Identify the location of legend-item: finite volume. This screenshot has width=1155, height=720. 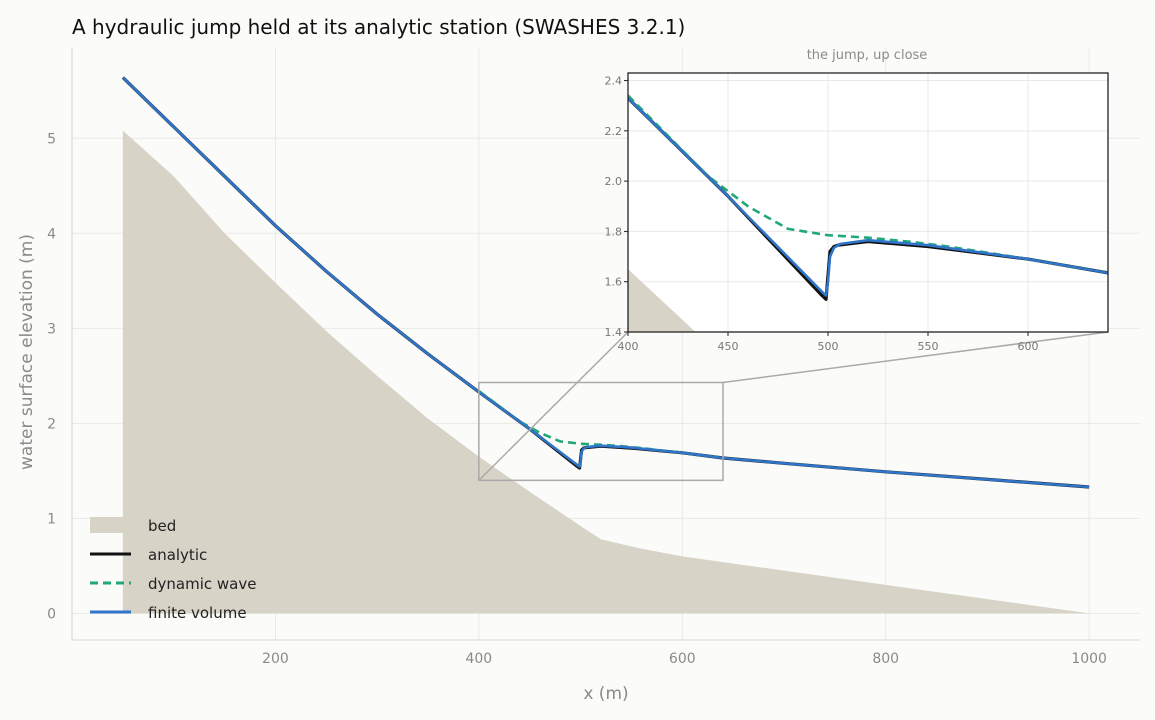
(168, 613).